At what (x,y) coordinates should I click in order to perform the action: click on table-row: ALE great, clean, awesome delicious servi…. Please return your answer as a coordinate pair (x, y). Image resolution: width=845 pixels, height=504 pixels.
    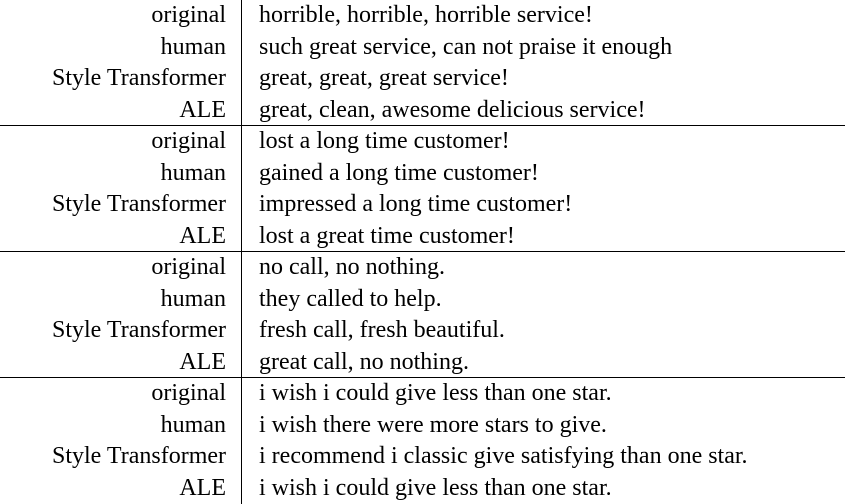
    Looking at the image, I should click on (422, 111).